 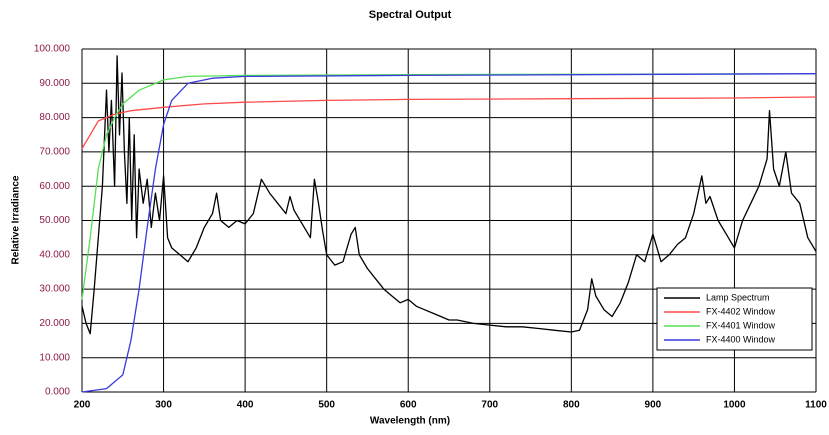 I want to click on y-tick-label: 40.000, so click(x=54, y=254).